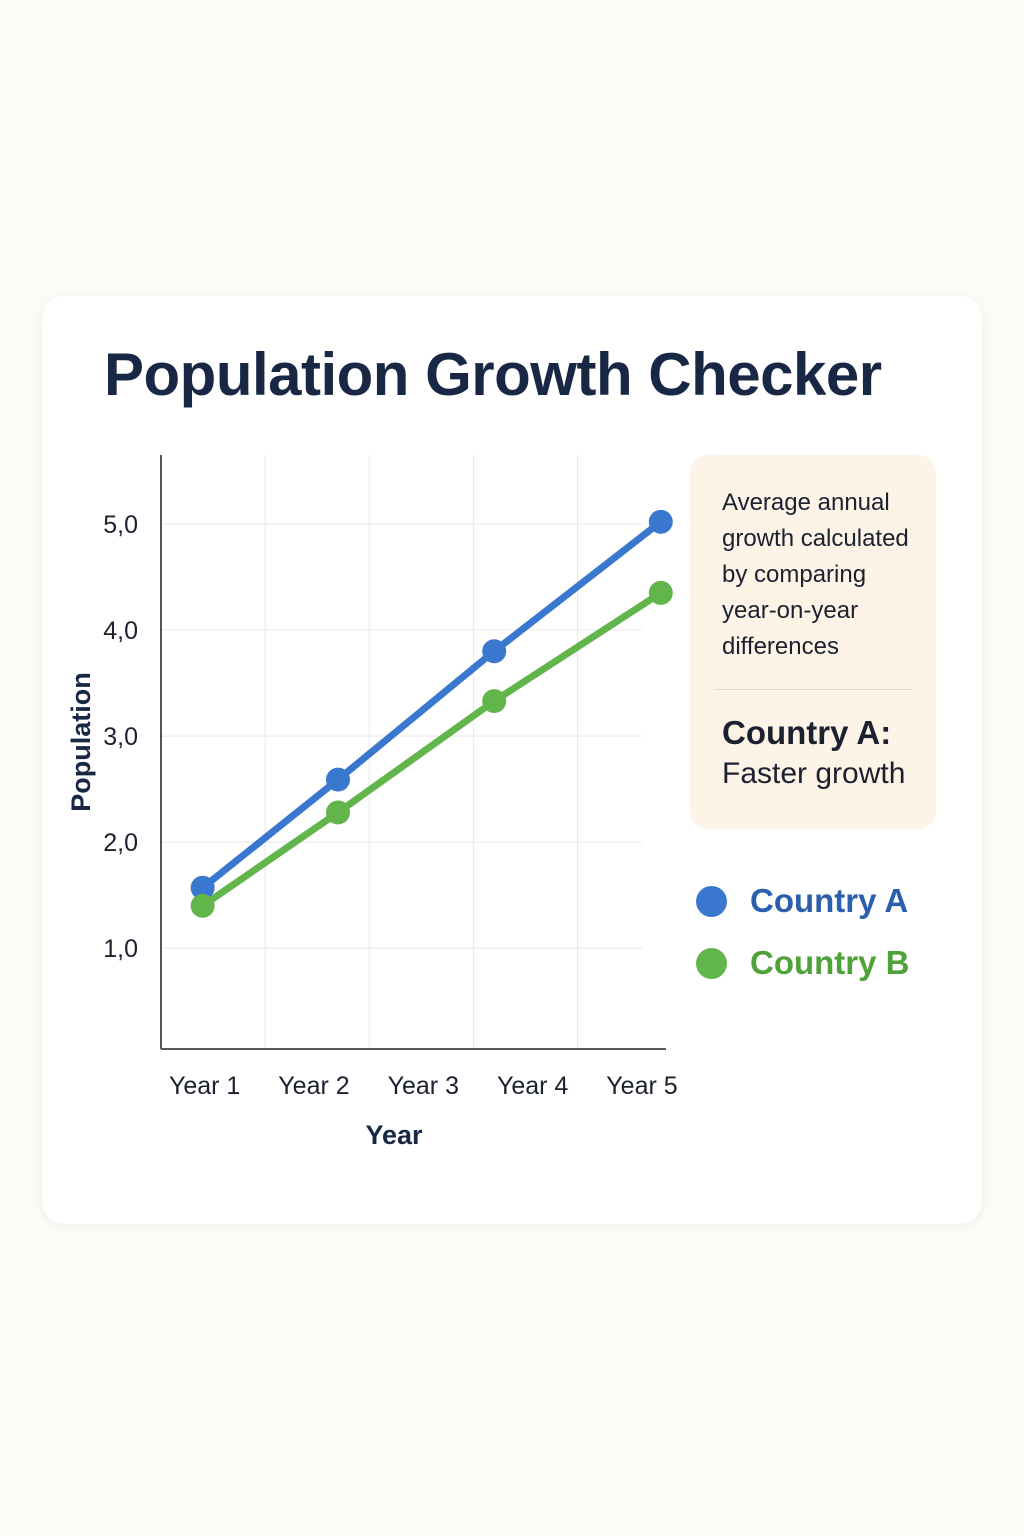 This screenshot has width=1024, height=1536. I want to click on info-heading: Country A:, so click(807, 732).